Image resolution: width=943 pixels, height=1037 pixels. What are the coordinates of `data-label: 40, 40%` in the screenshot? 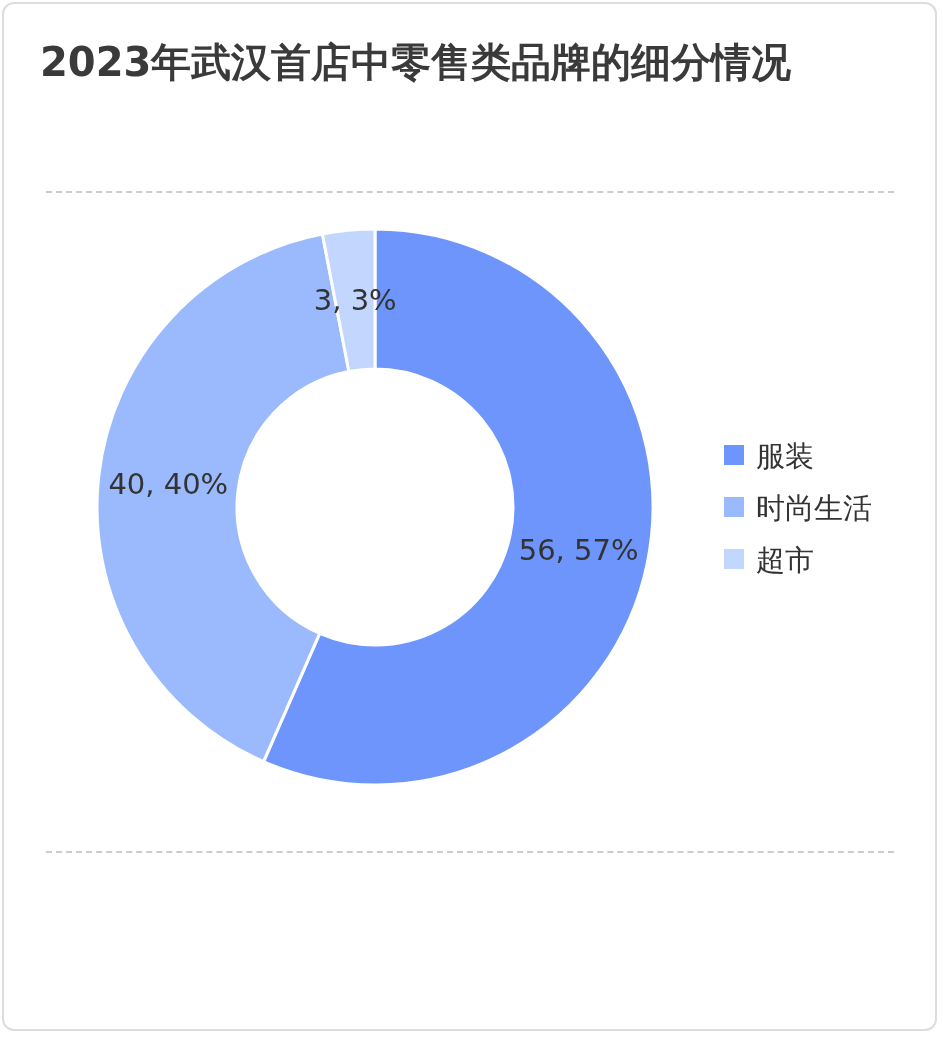 It's located at (168, 483).